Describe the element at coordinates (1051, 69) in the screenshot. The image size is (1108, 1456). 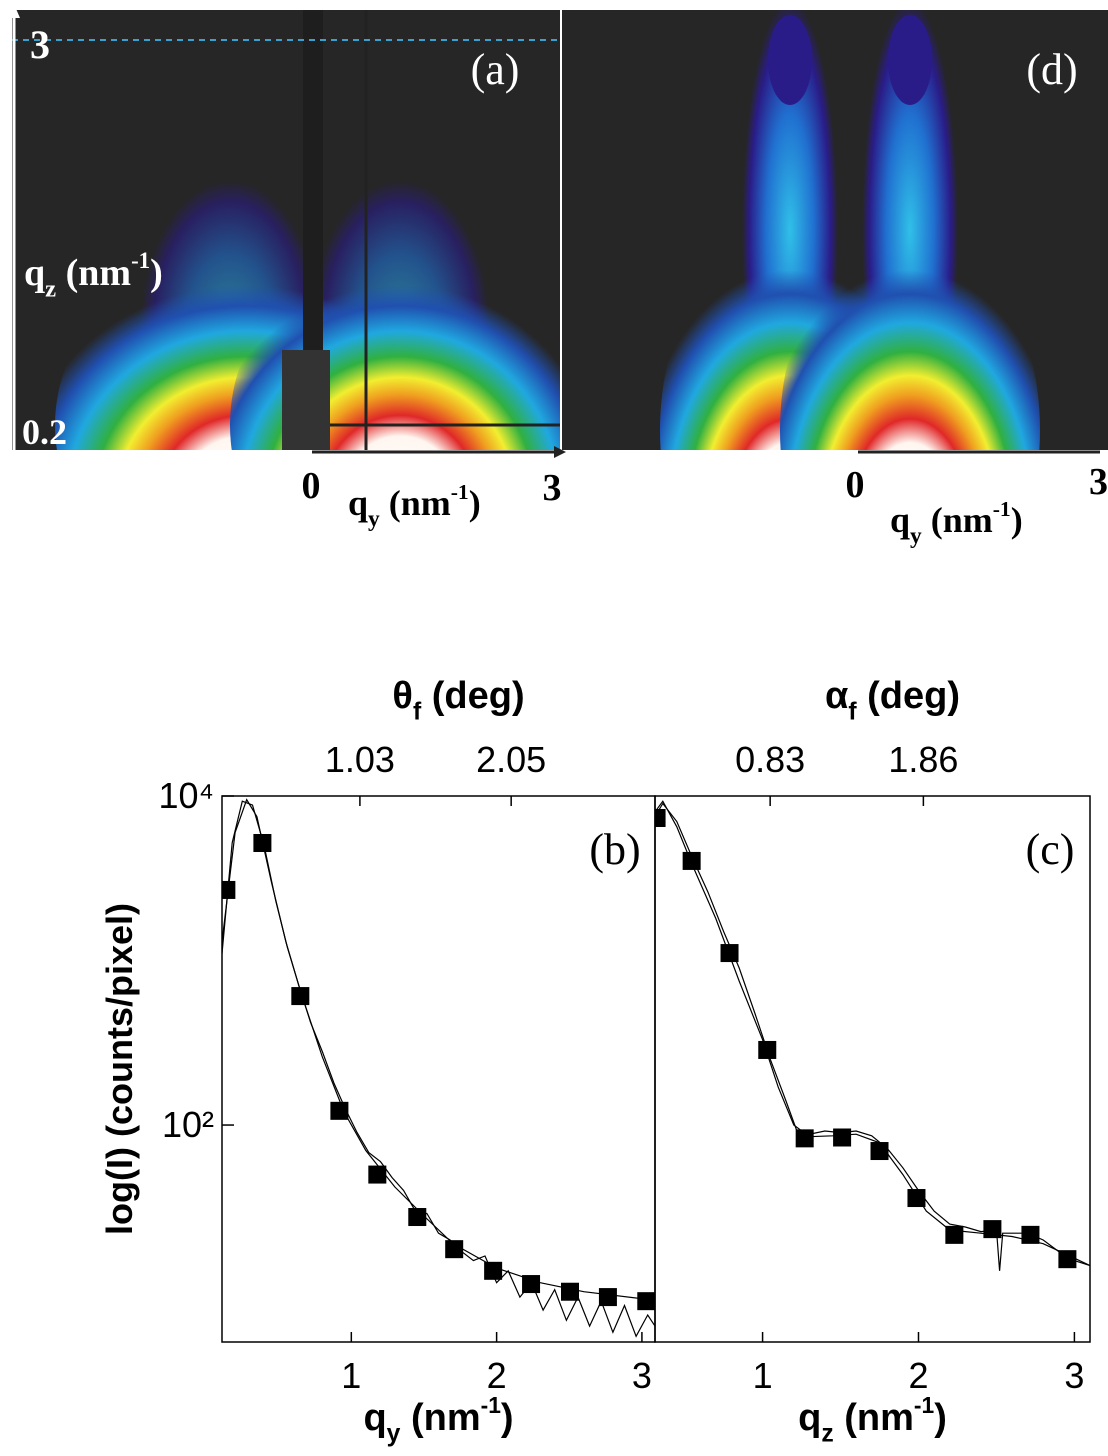
I see `image-label: (d)` at that location.